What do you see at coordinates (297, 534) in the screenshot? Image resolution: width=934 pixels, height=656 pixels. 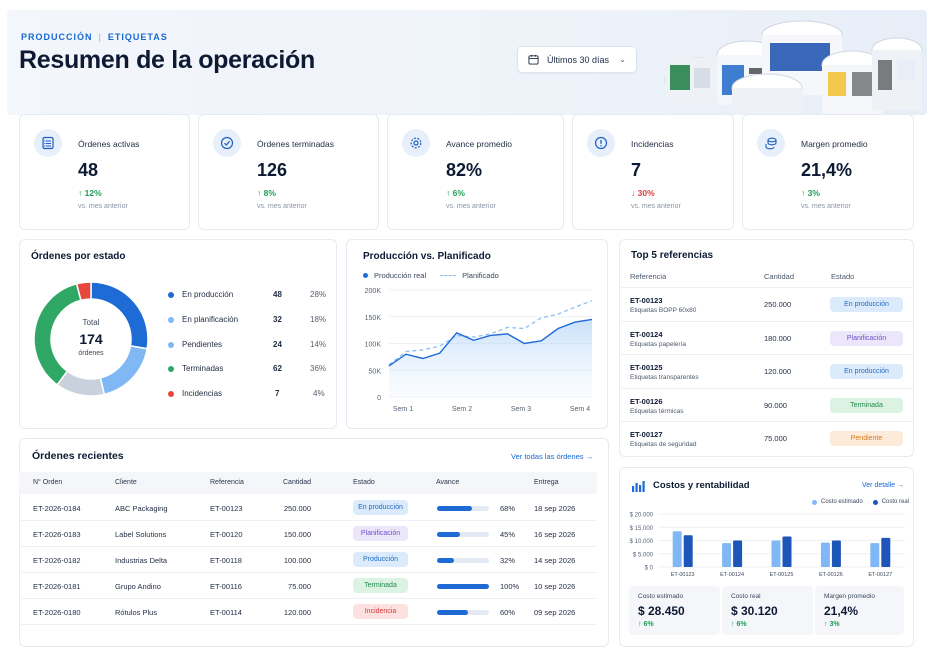 I see `quantity: 150.000` at bounding box center [297, 534].